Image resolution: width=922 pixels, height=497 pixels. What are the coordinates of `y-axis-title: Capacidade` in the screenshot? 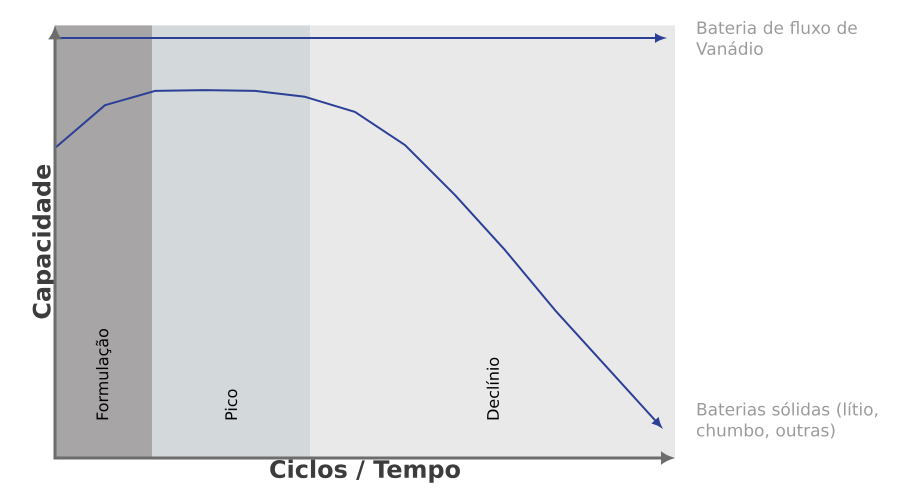 It's located at (44, 241).